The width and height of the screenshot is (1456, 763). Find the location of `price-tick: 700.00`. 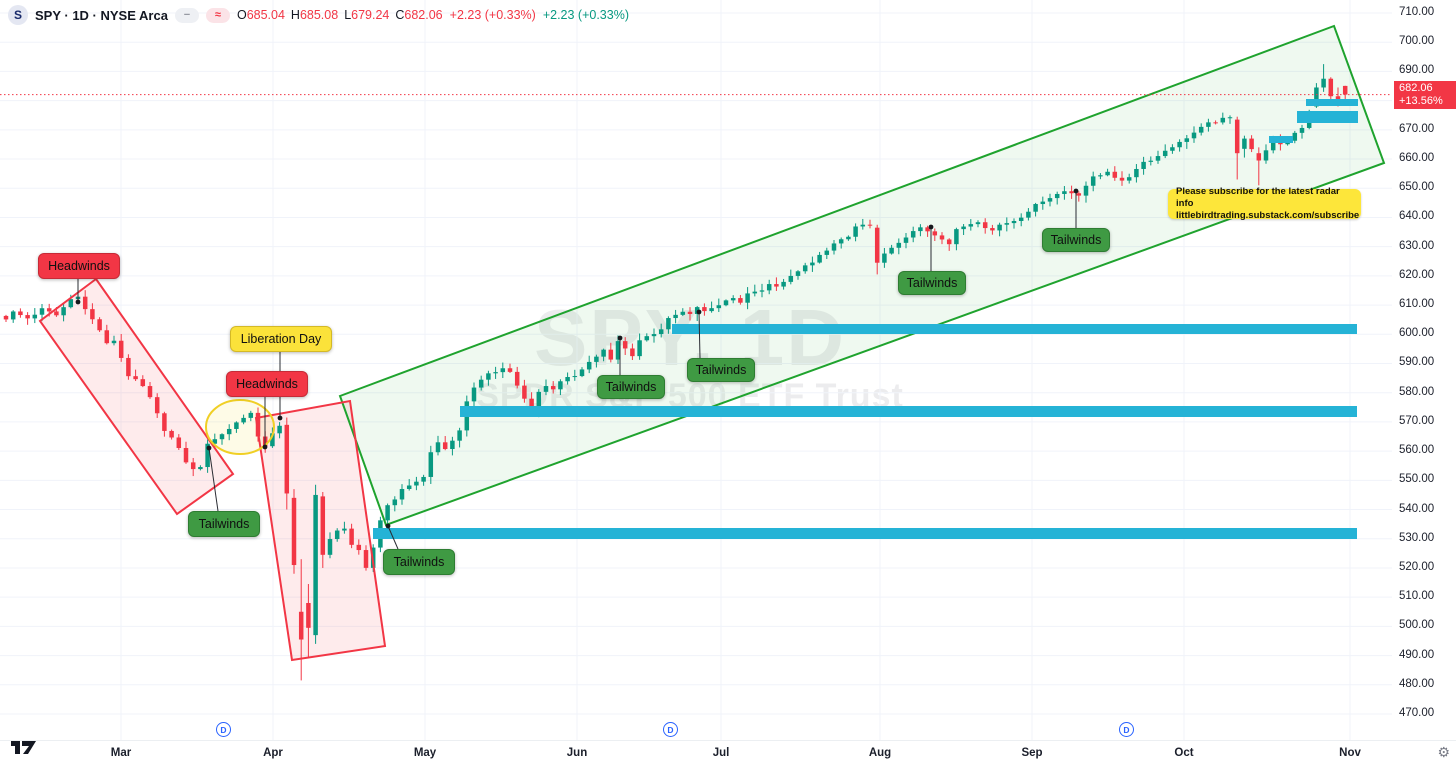

price-tick: 700.00 is located at coordinates (1417, 41).